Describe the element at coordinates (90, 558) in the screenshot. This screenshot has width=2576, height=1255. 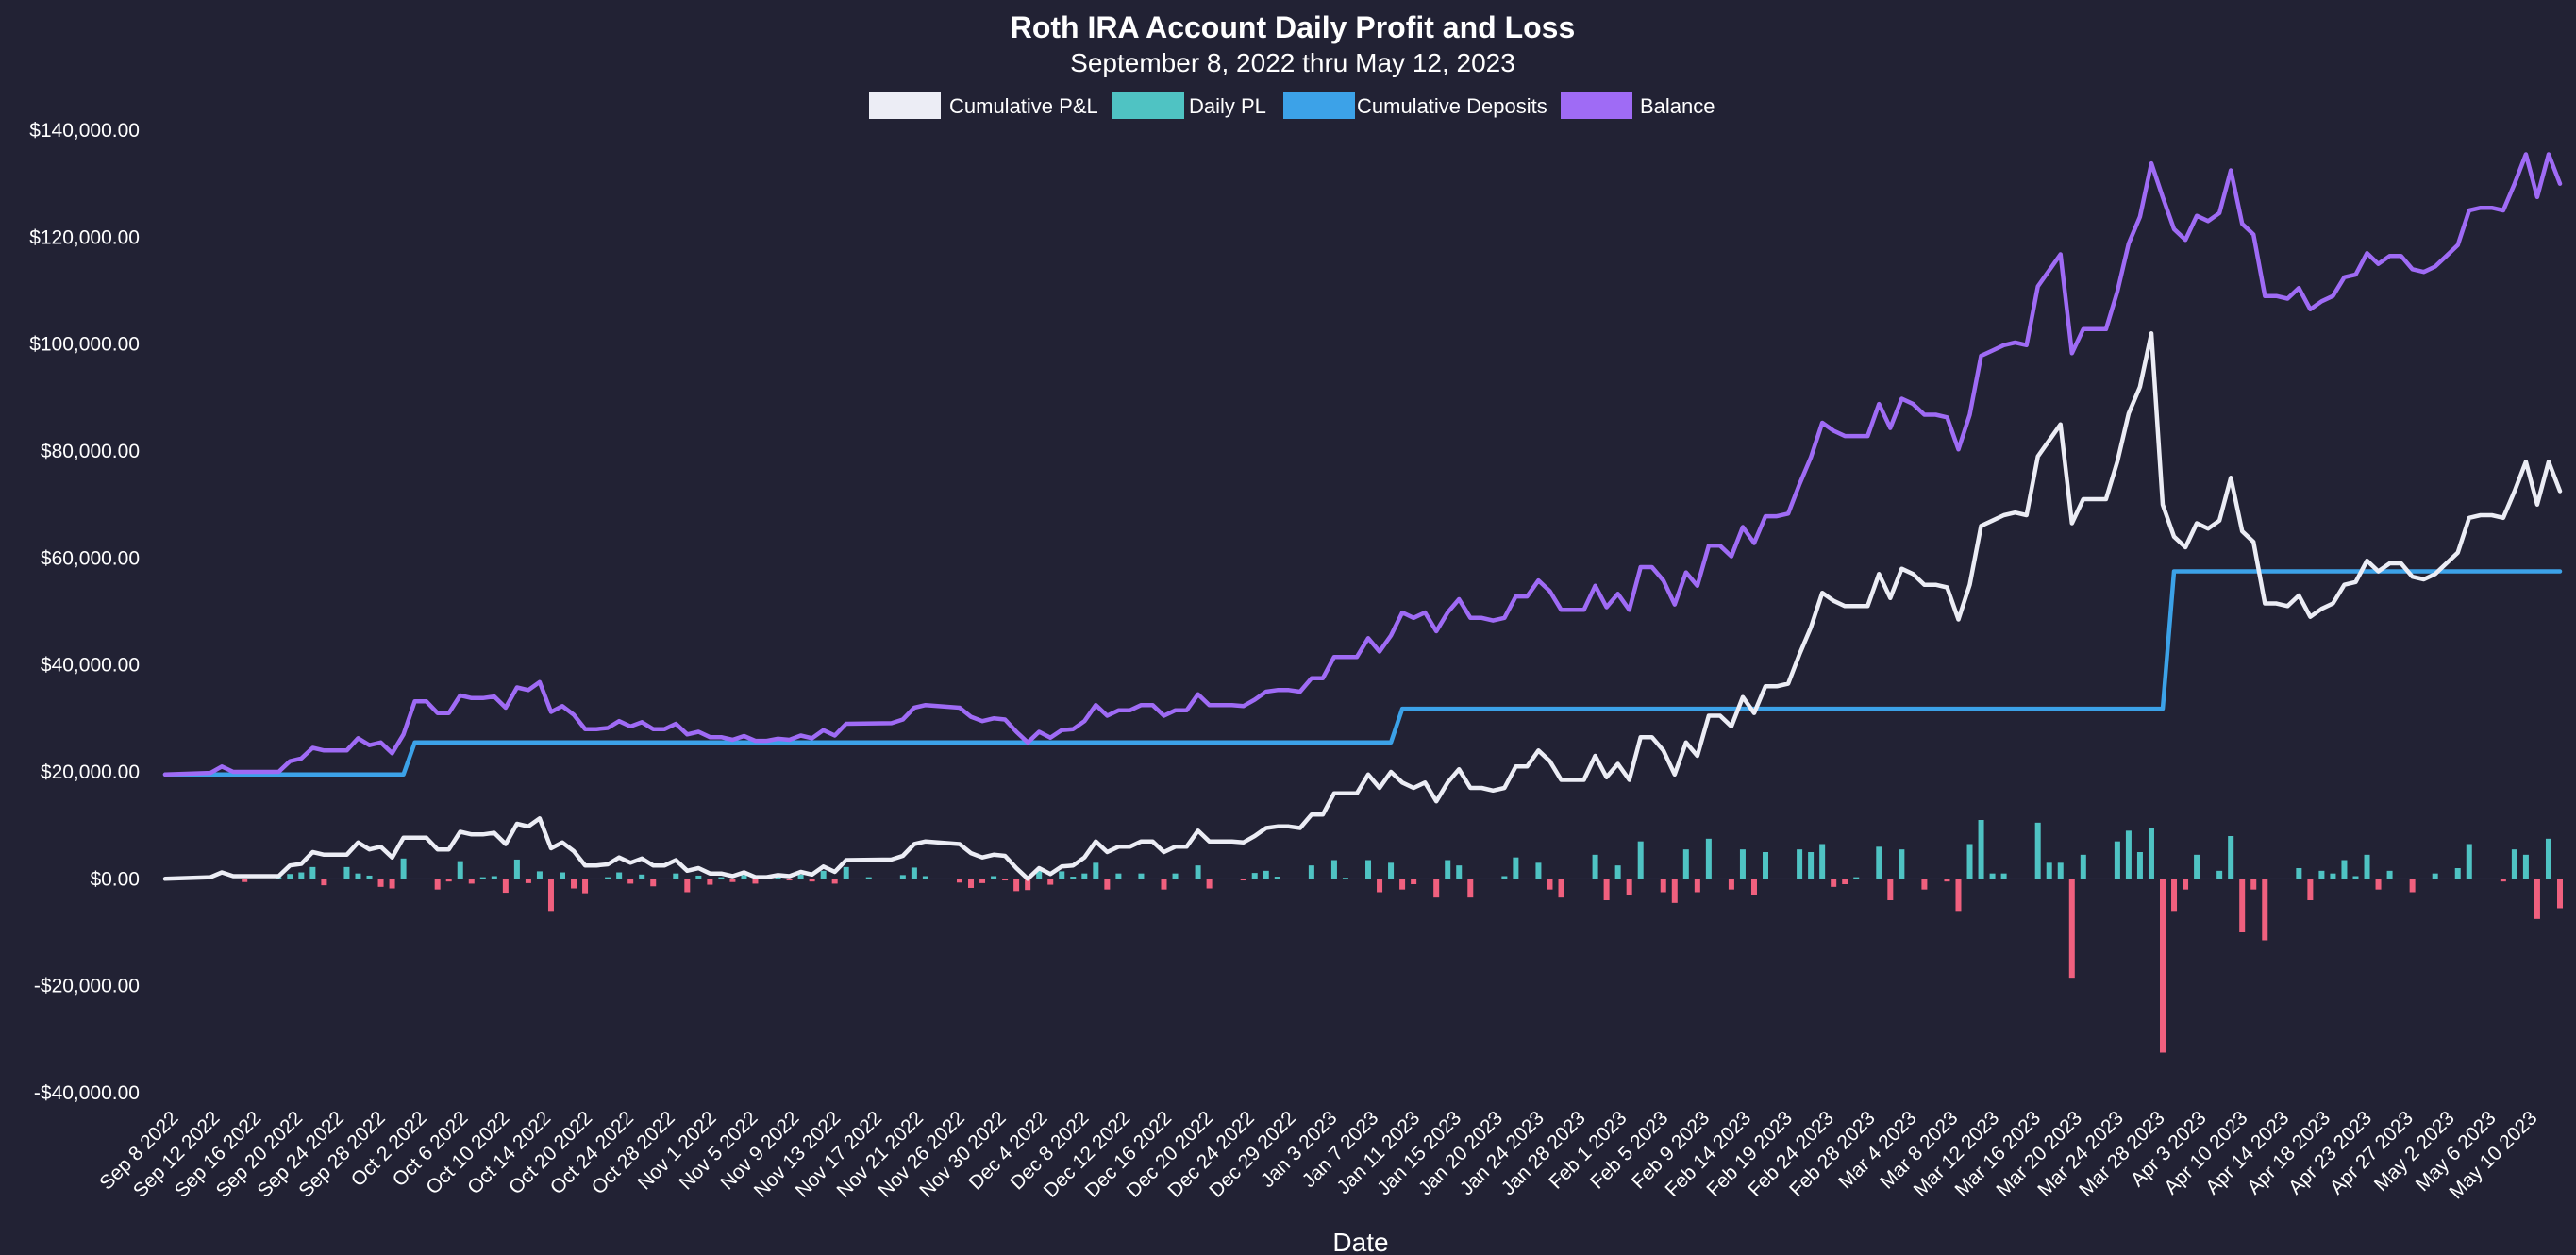
I see `y-tick-label: $60,000.00` at that location.